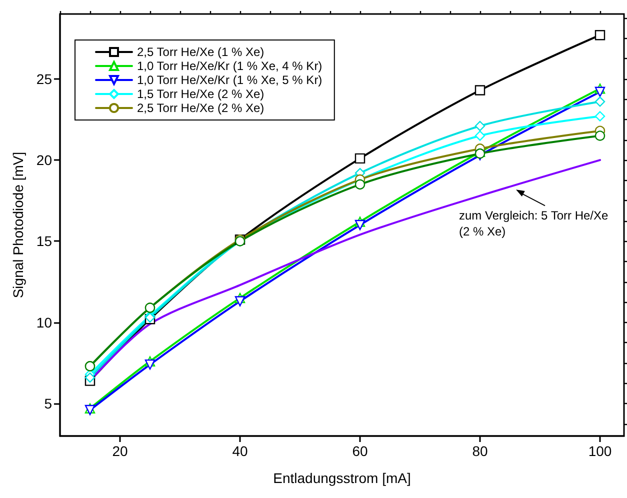 The image size is (627, 498). What do you see at coordinates (48, 404) in the screenshot?
I see `y-tick-label: 5` at bounding box center [48, 404].